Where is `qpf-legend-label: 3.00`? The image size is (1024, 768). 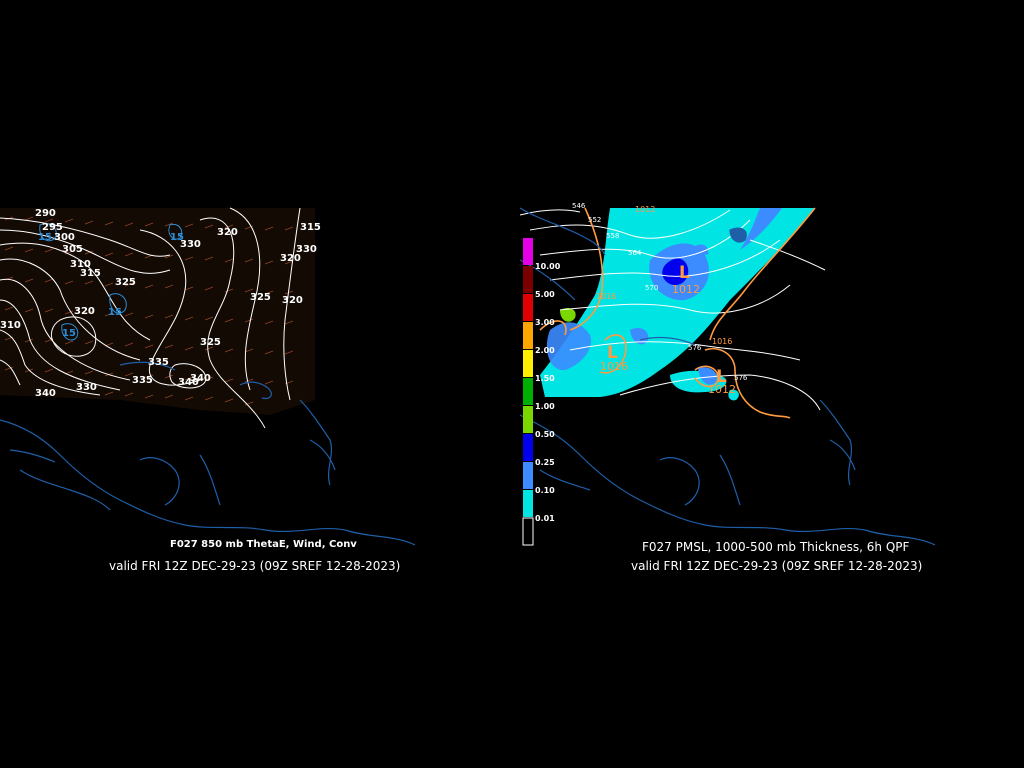 qpf-legend-label: 3.00 is located at coordinates (545, 322).